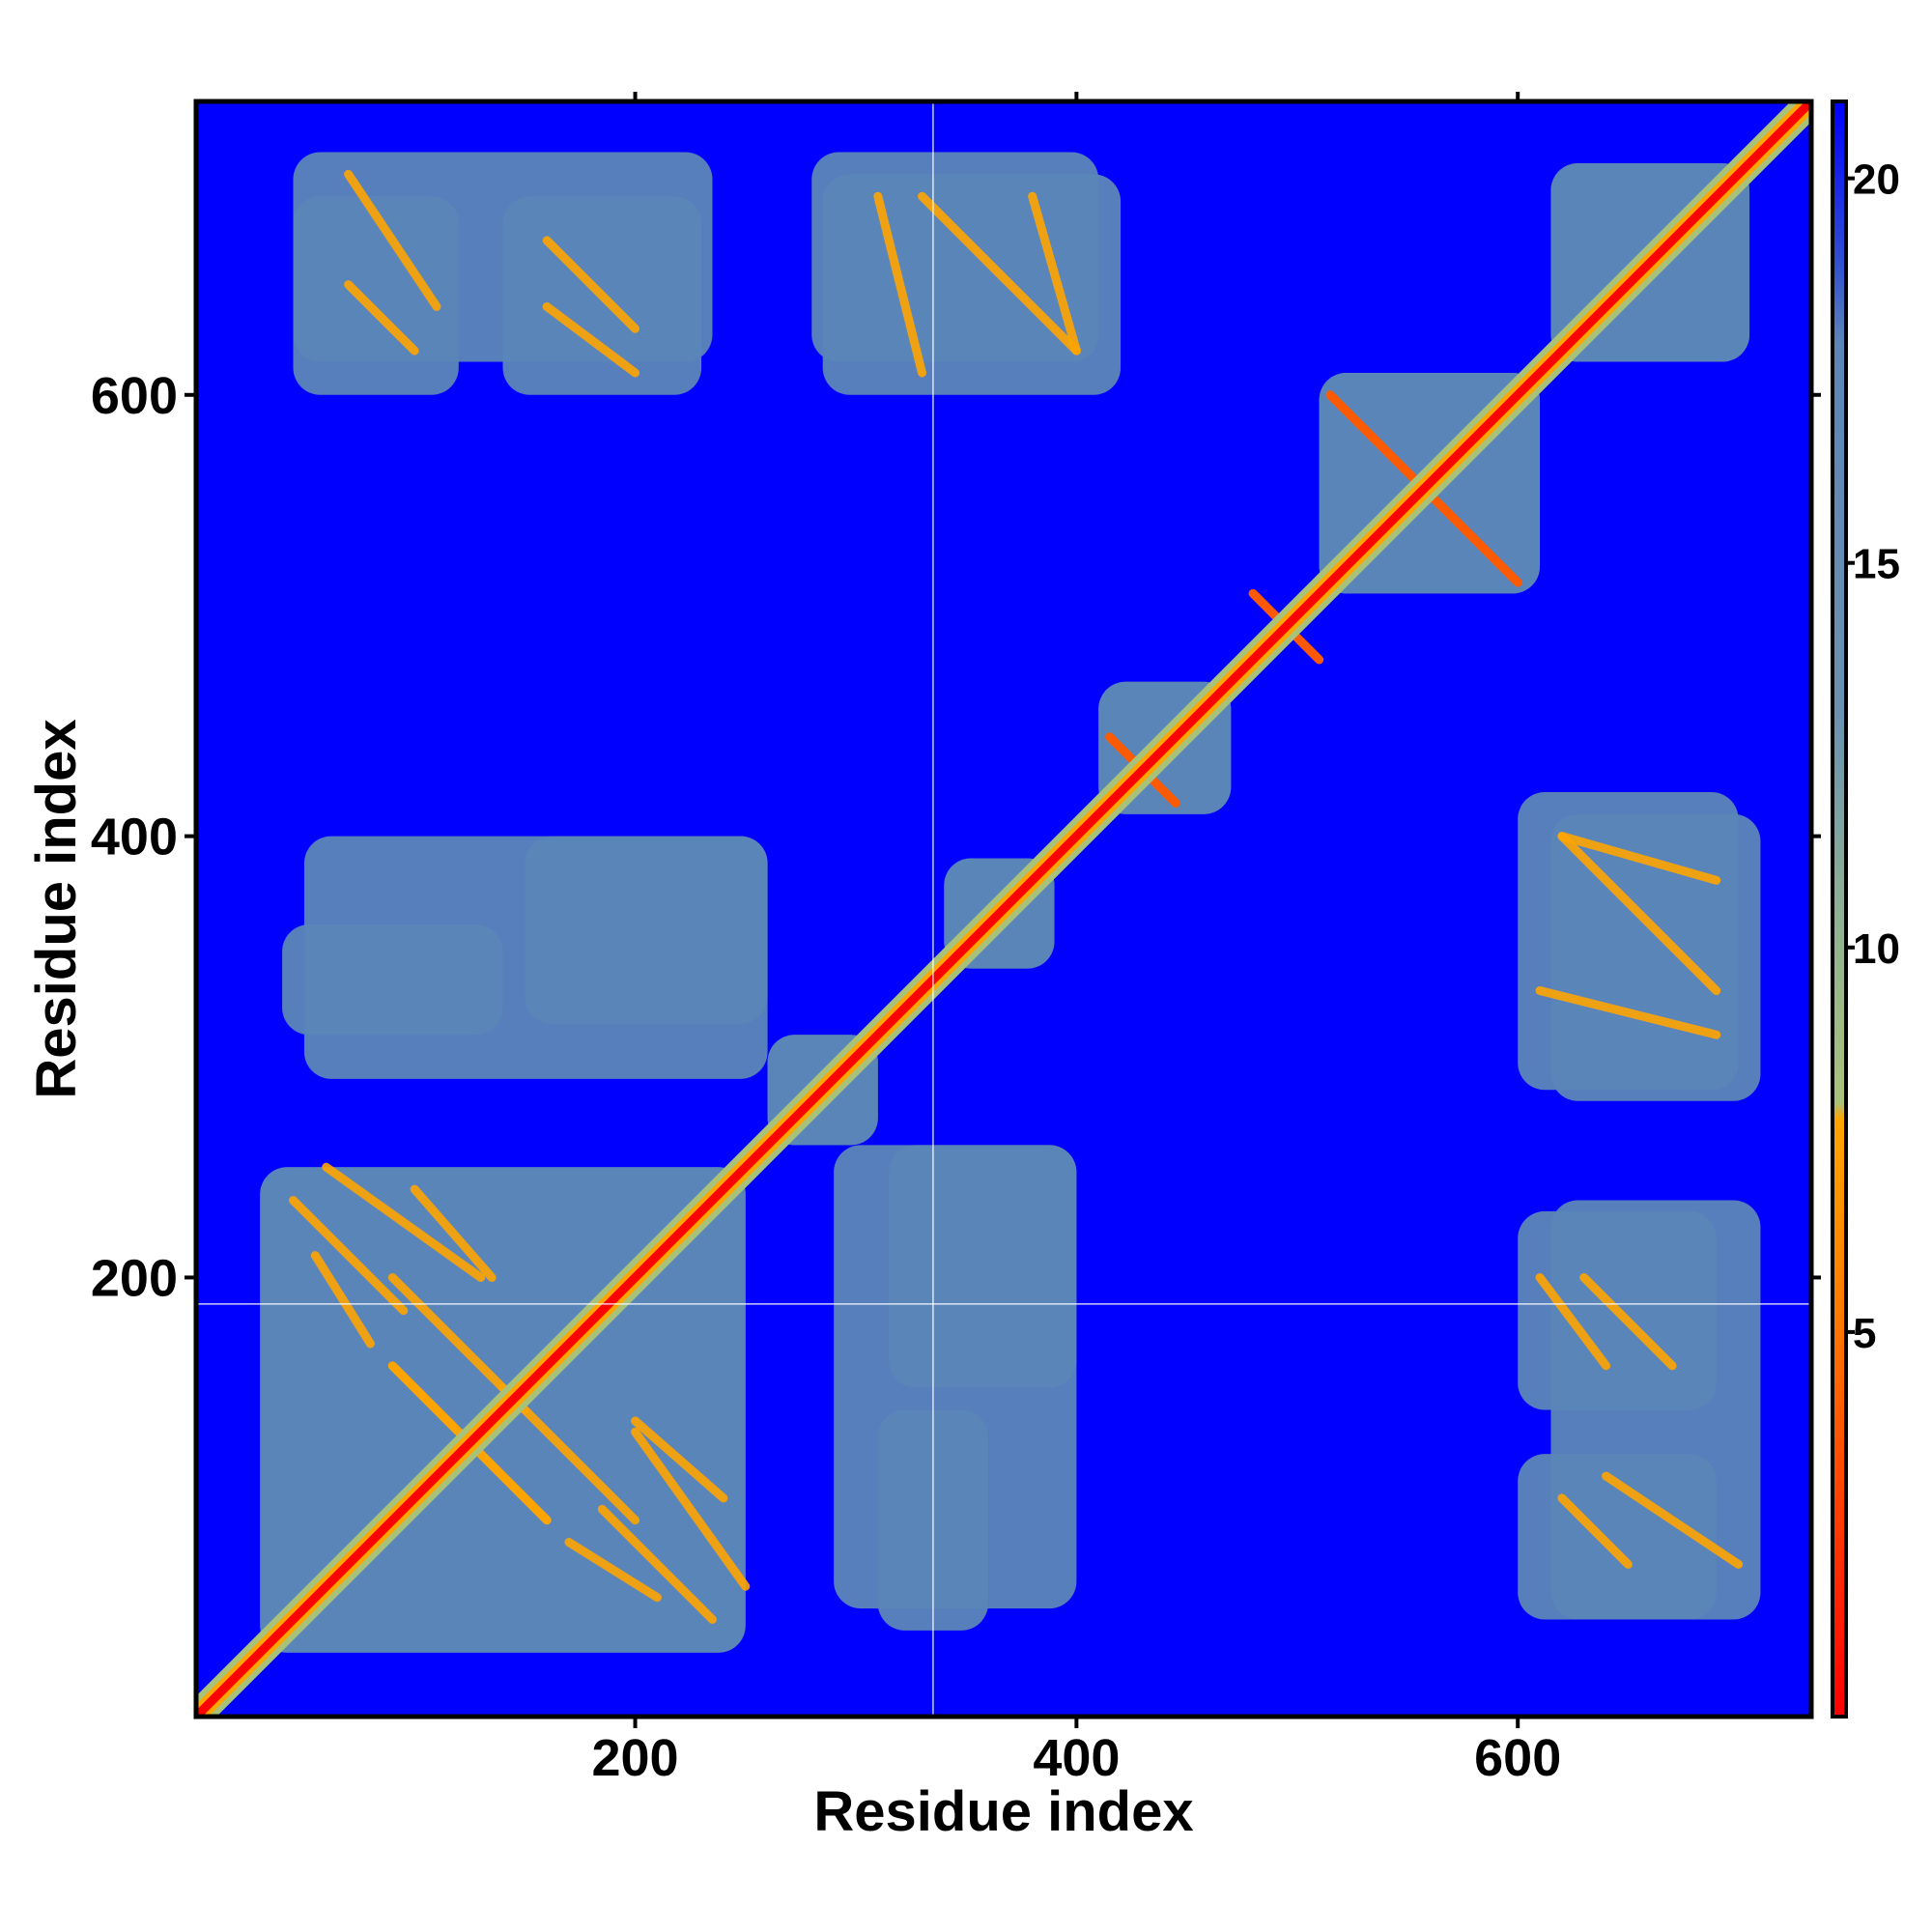 The height and width of the screenshot is (1932, 1932). I want to click on x-tick-label-400: 400, so click(1076, 1758).